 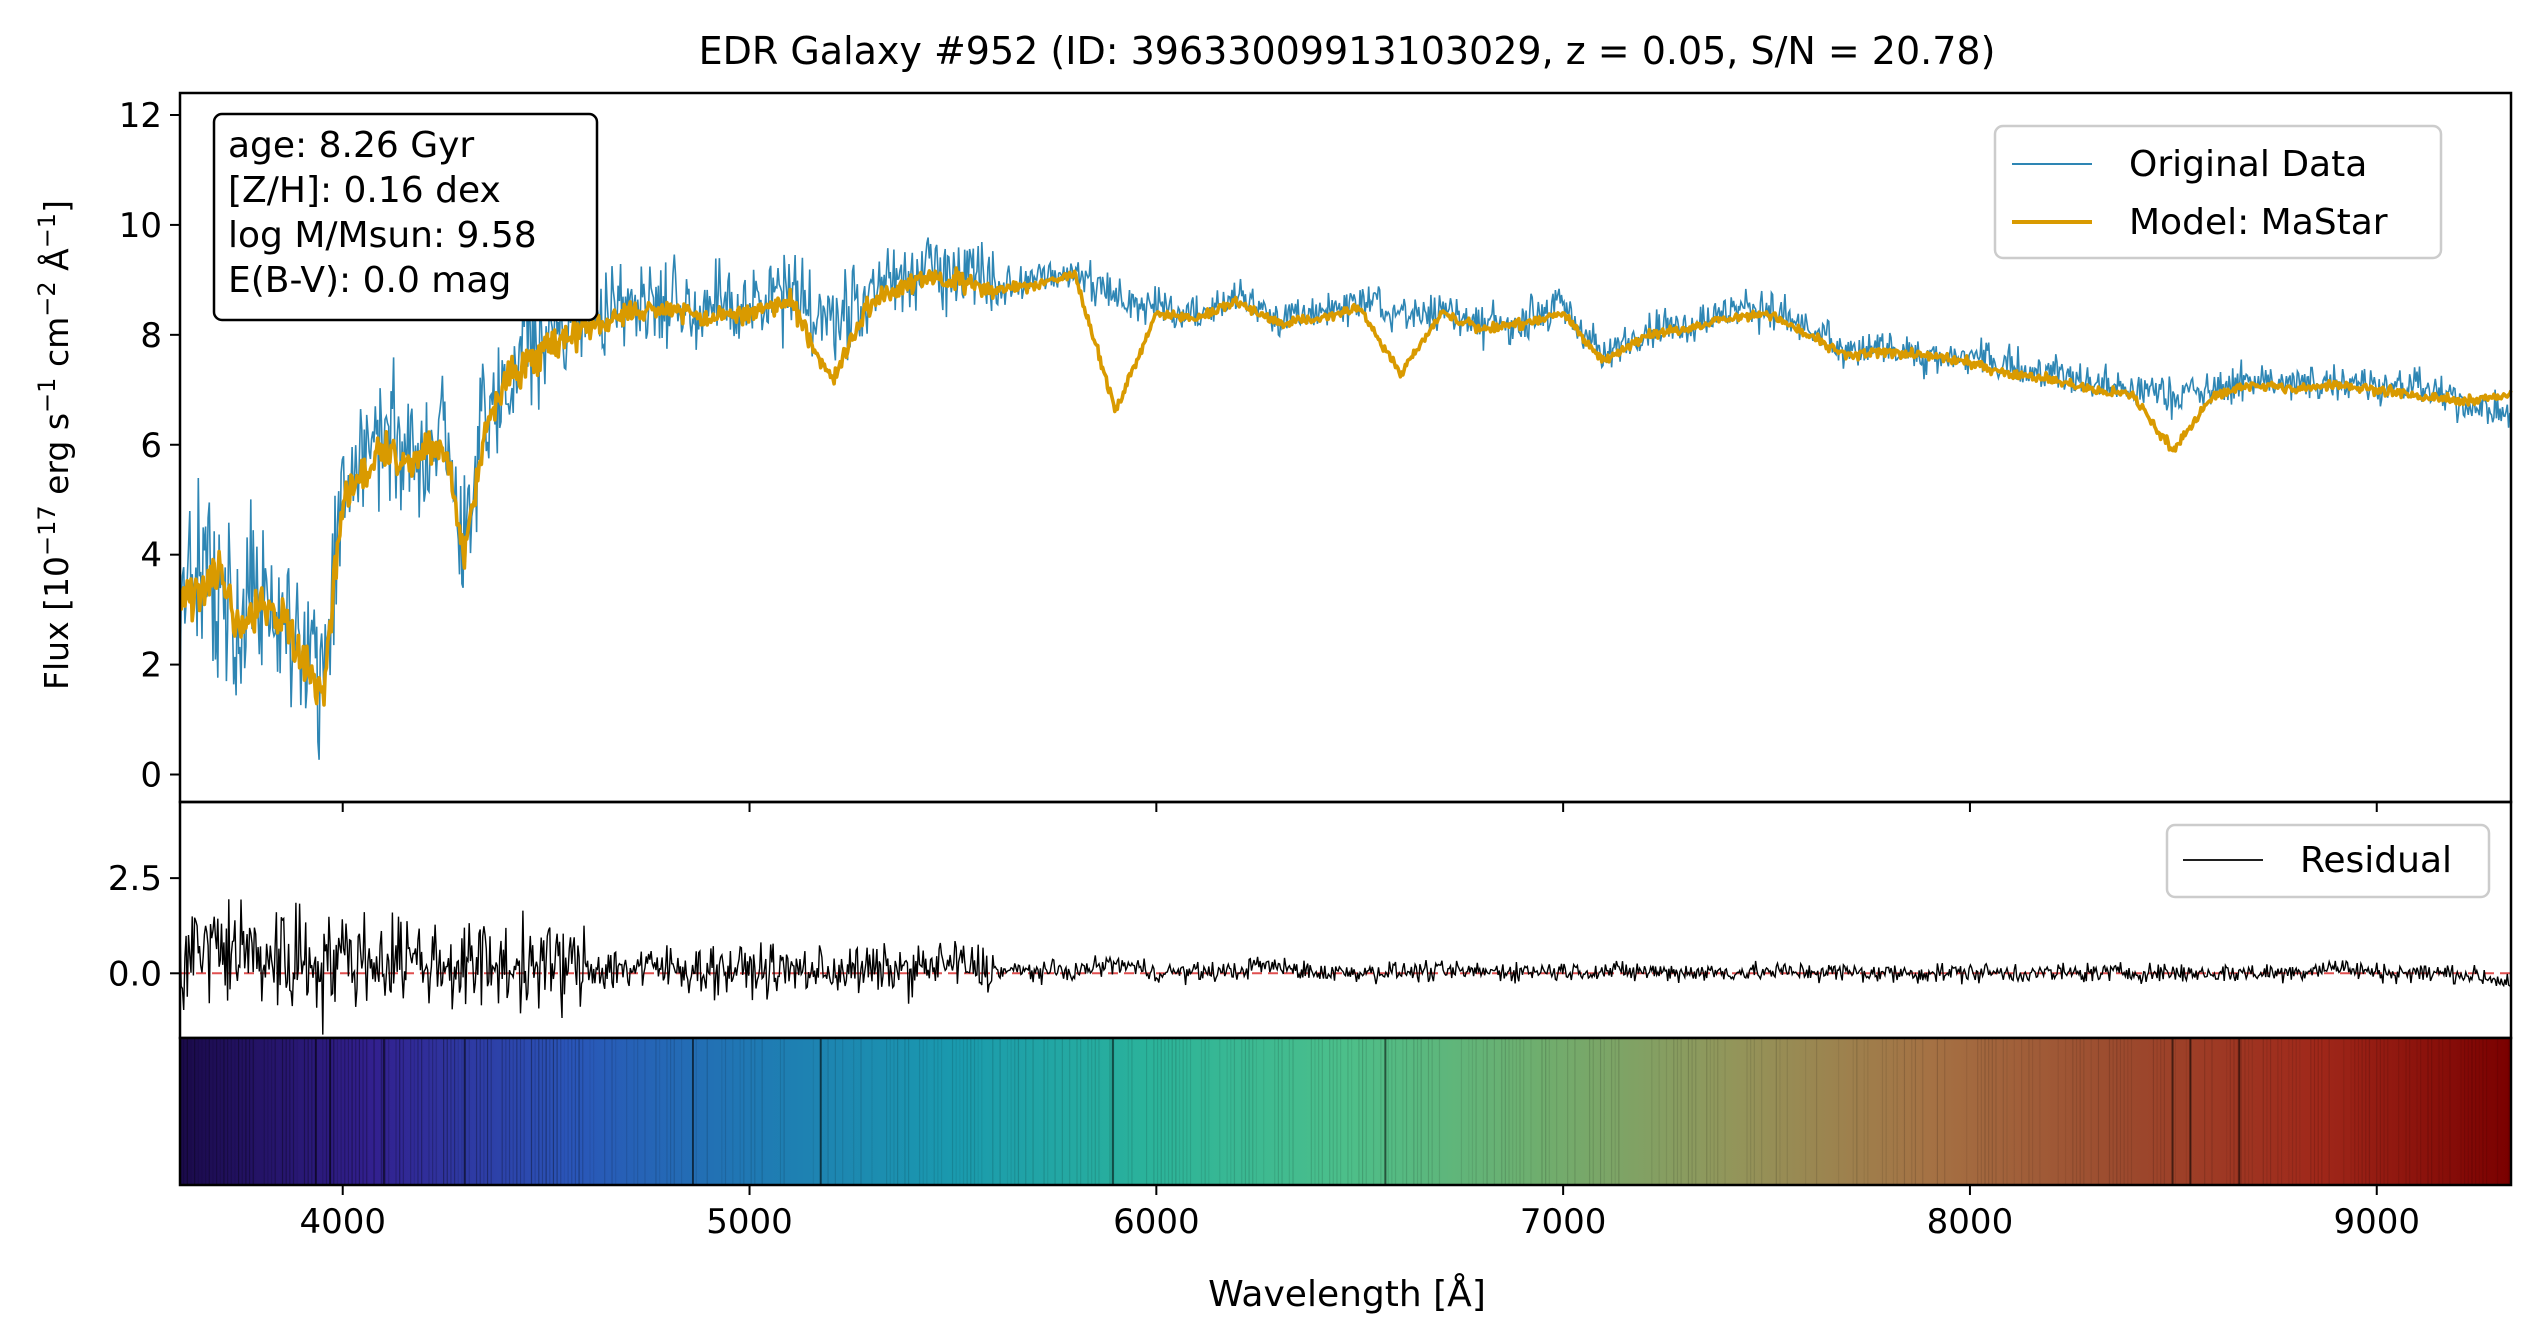 What do you see at coordinates (151, 336) in the screenshot?
I see `y-tick-label-main: 8` at bounding box center [151, 336].